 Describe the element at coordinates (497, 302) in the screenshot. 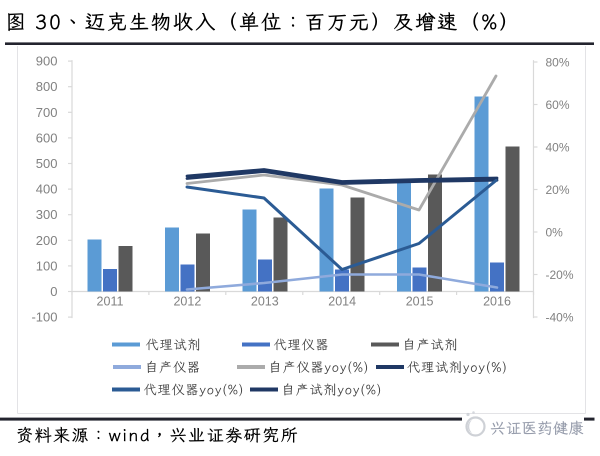

I see `svg-text: 2016` at that location.